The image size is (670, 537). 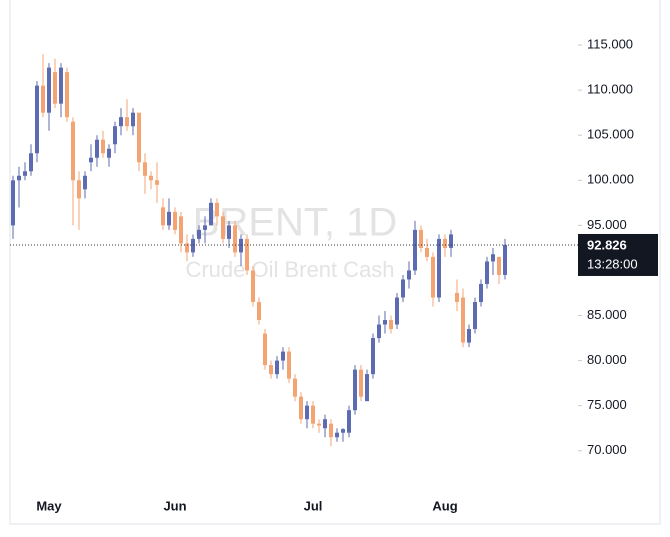 I want to click on x-tick-label: Aug, so click(x=444, y=505).